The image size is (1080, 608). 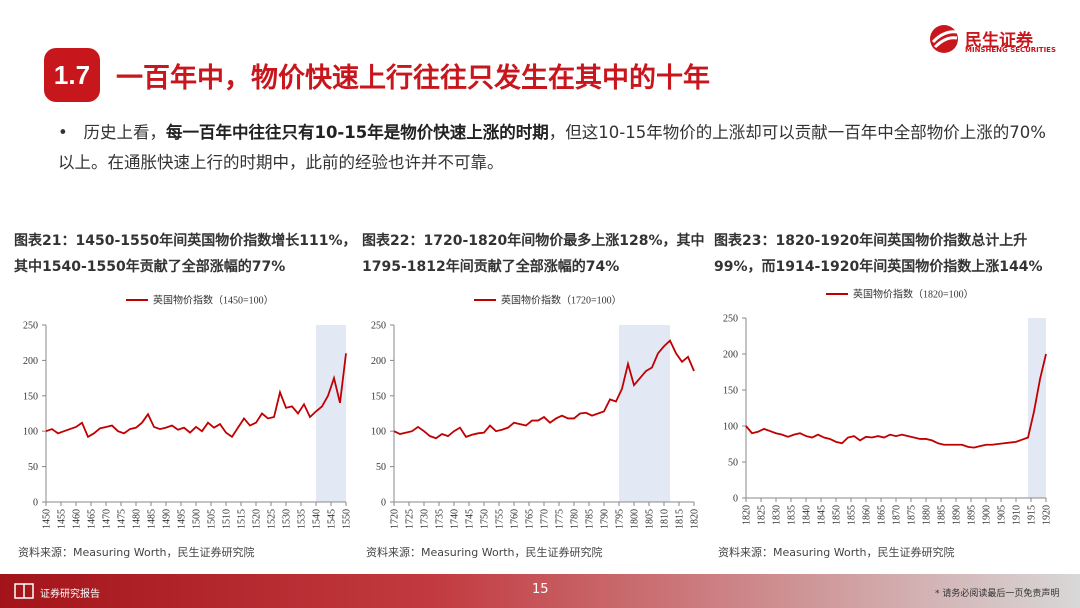 What do you see at coordinates (837, 515) in the screenshot?
I see `x-tick-label: 1850` at bounding box center [837, 515].